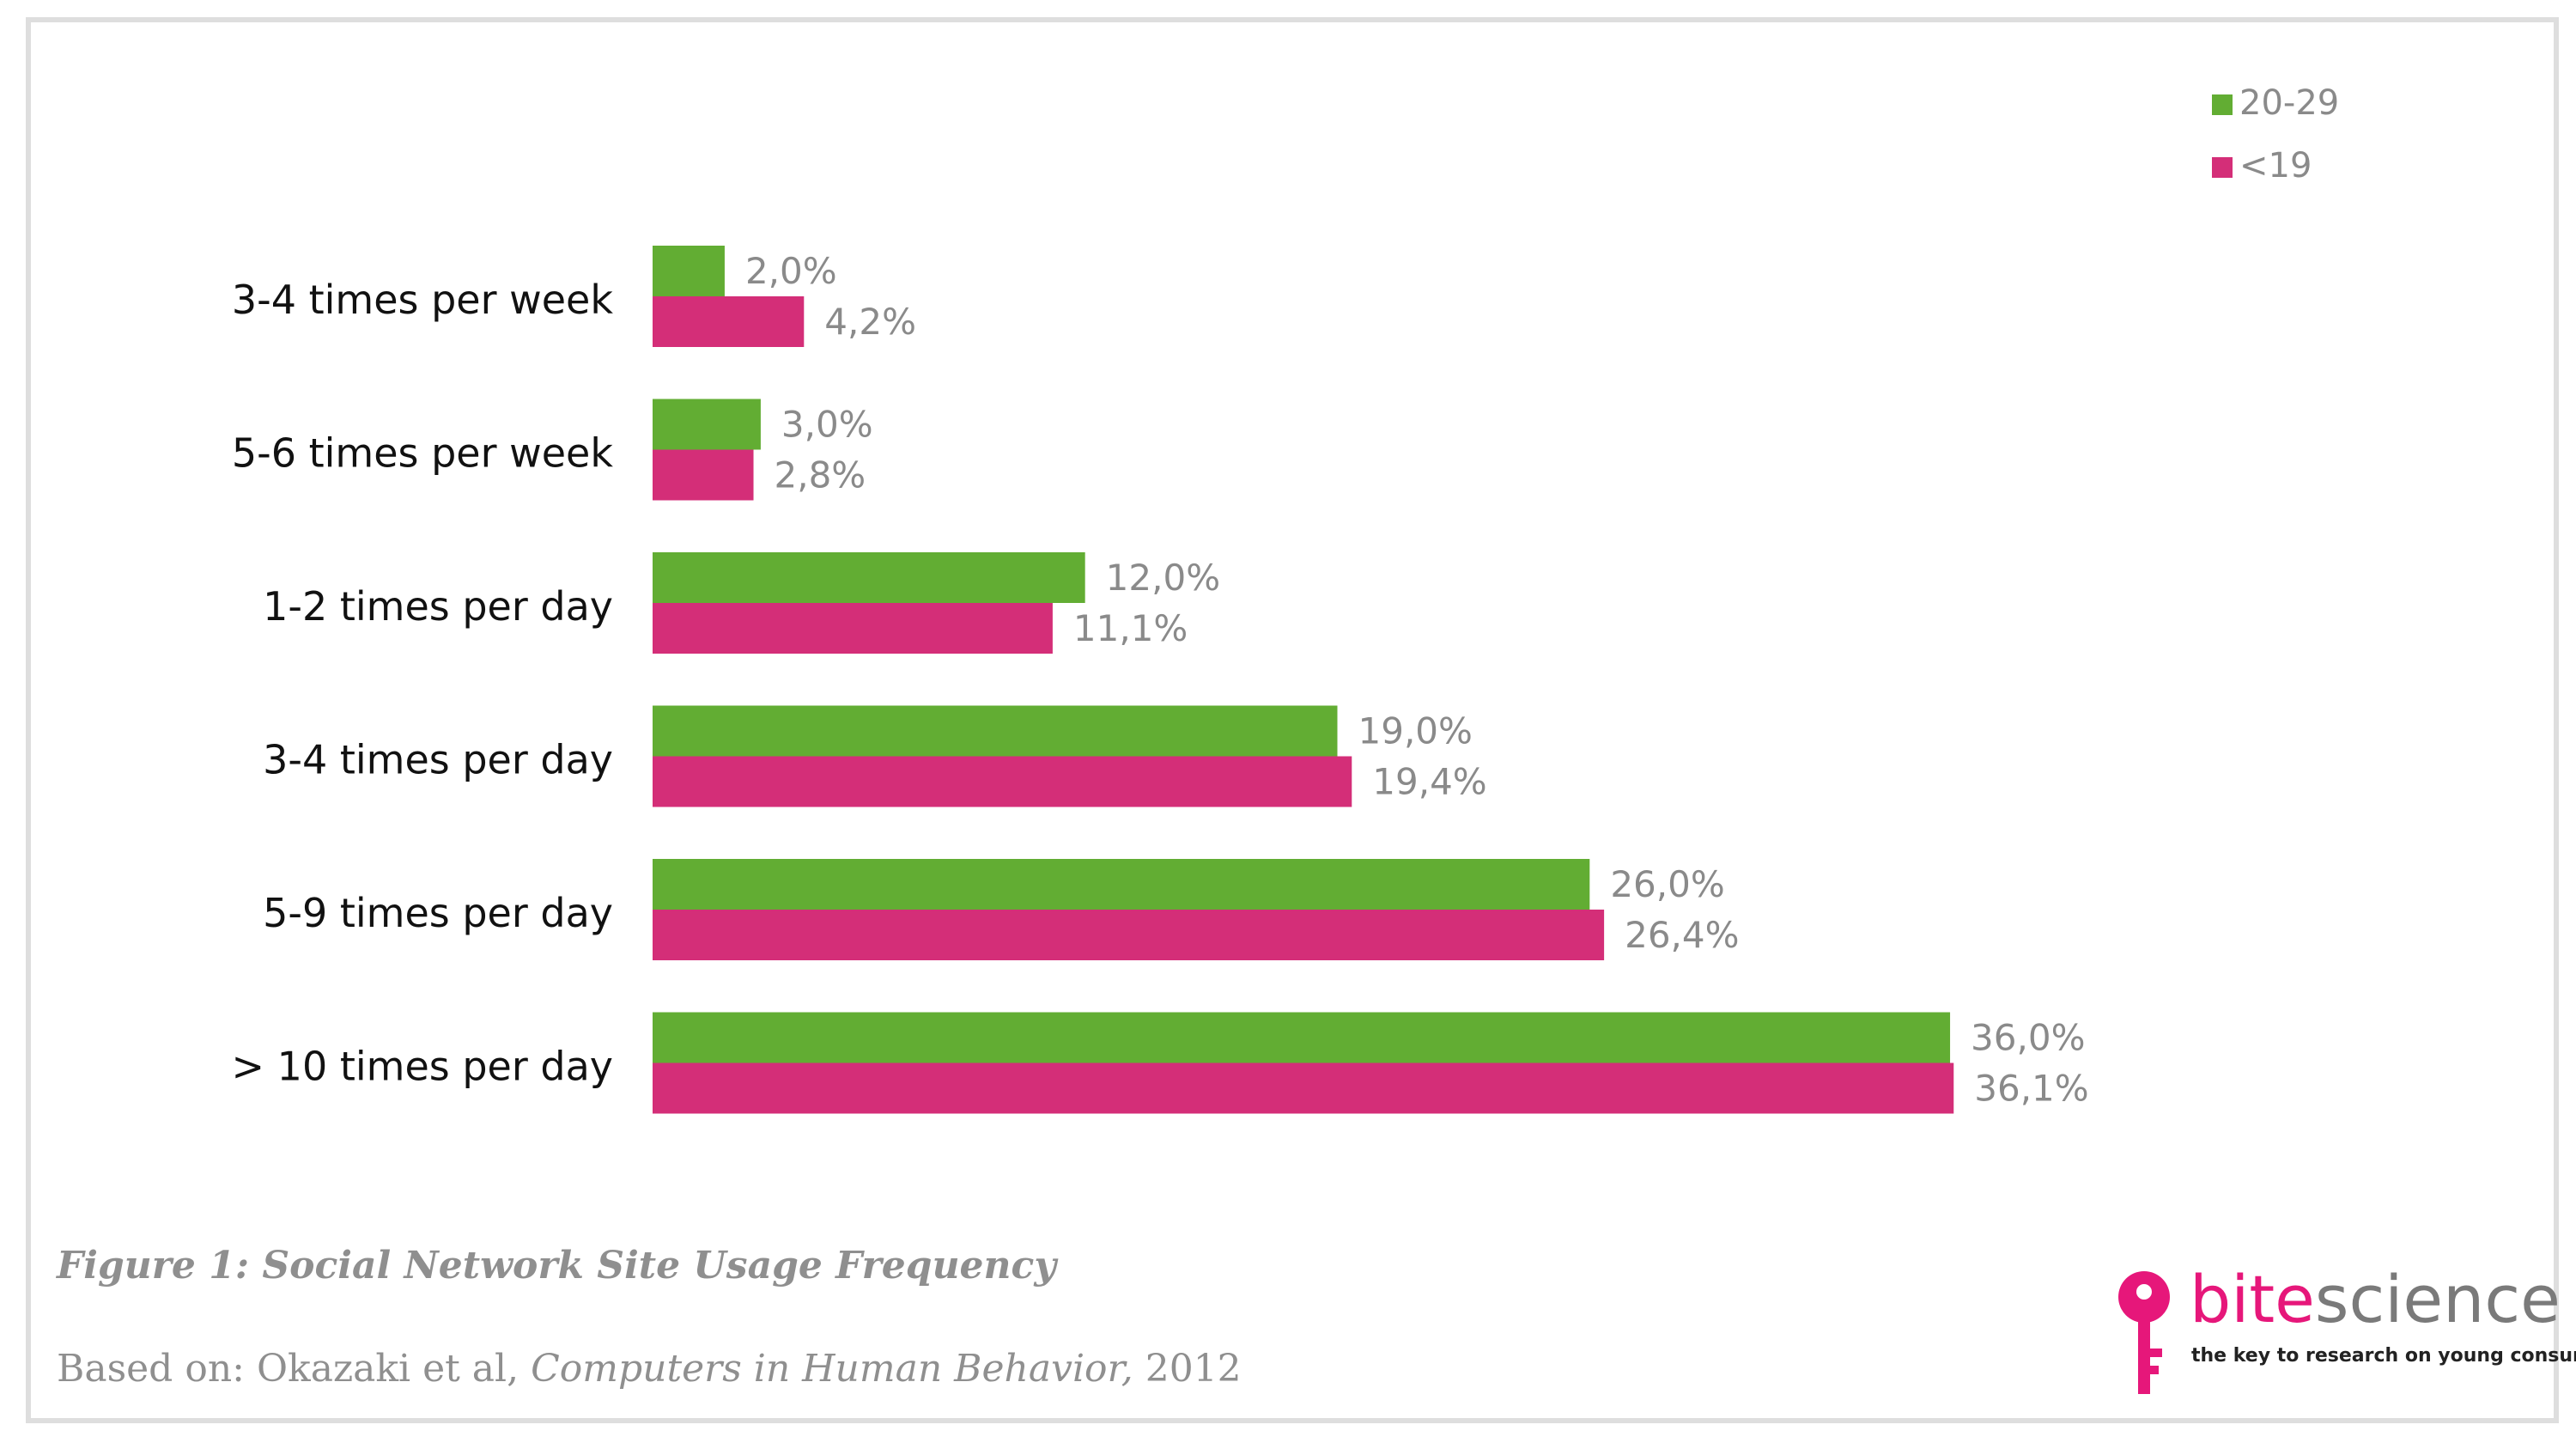  I want to click on legend-label: <19, so click(2275, 166).